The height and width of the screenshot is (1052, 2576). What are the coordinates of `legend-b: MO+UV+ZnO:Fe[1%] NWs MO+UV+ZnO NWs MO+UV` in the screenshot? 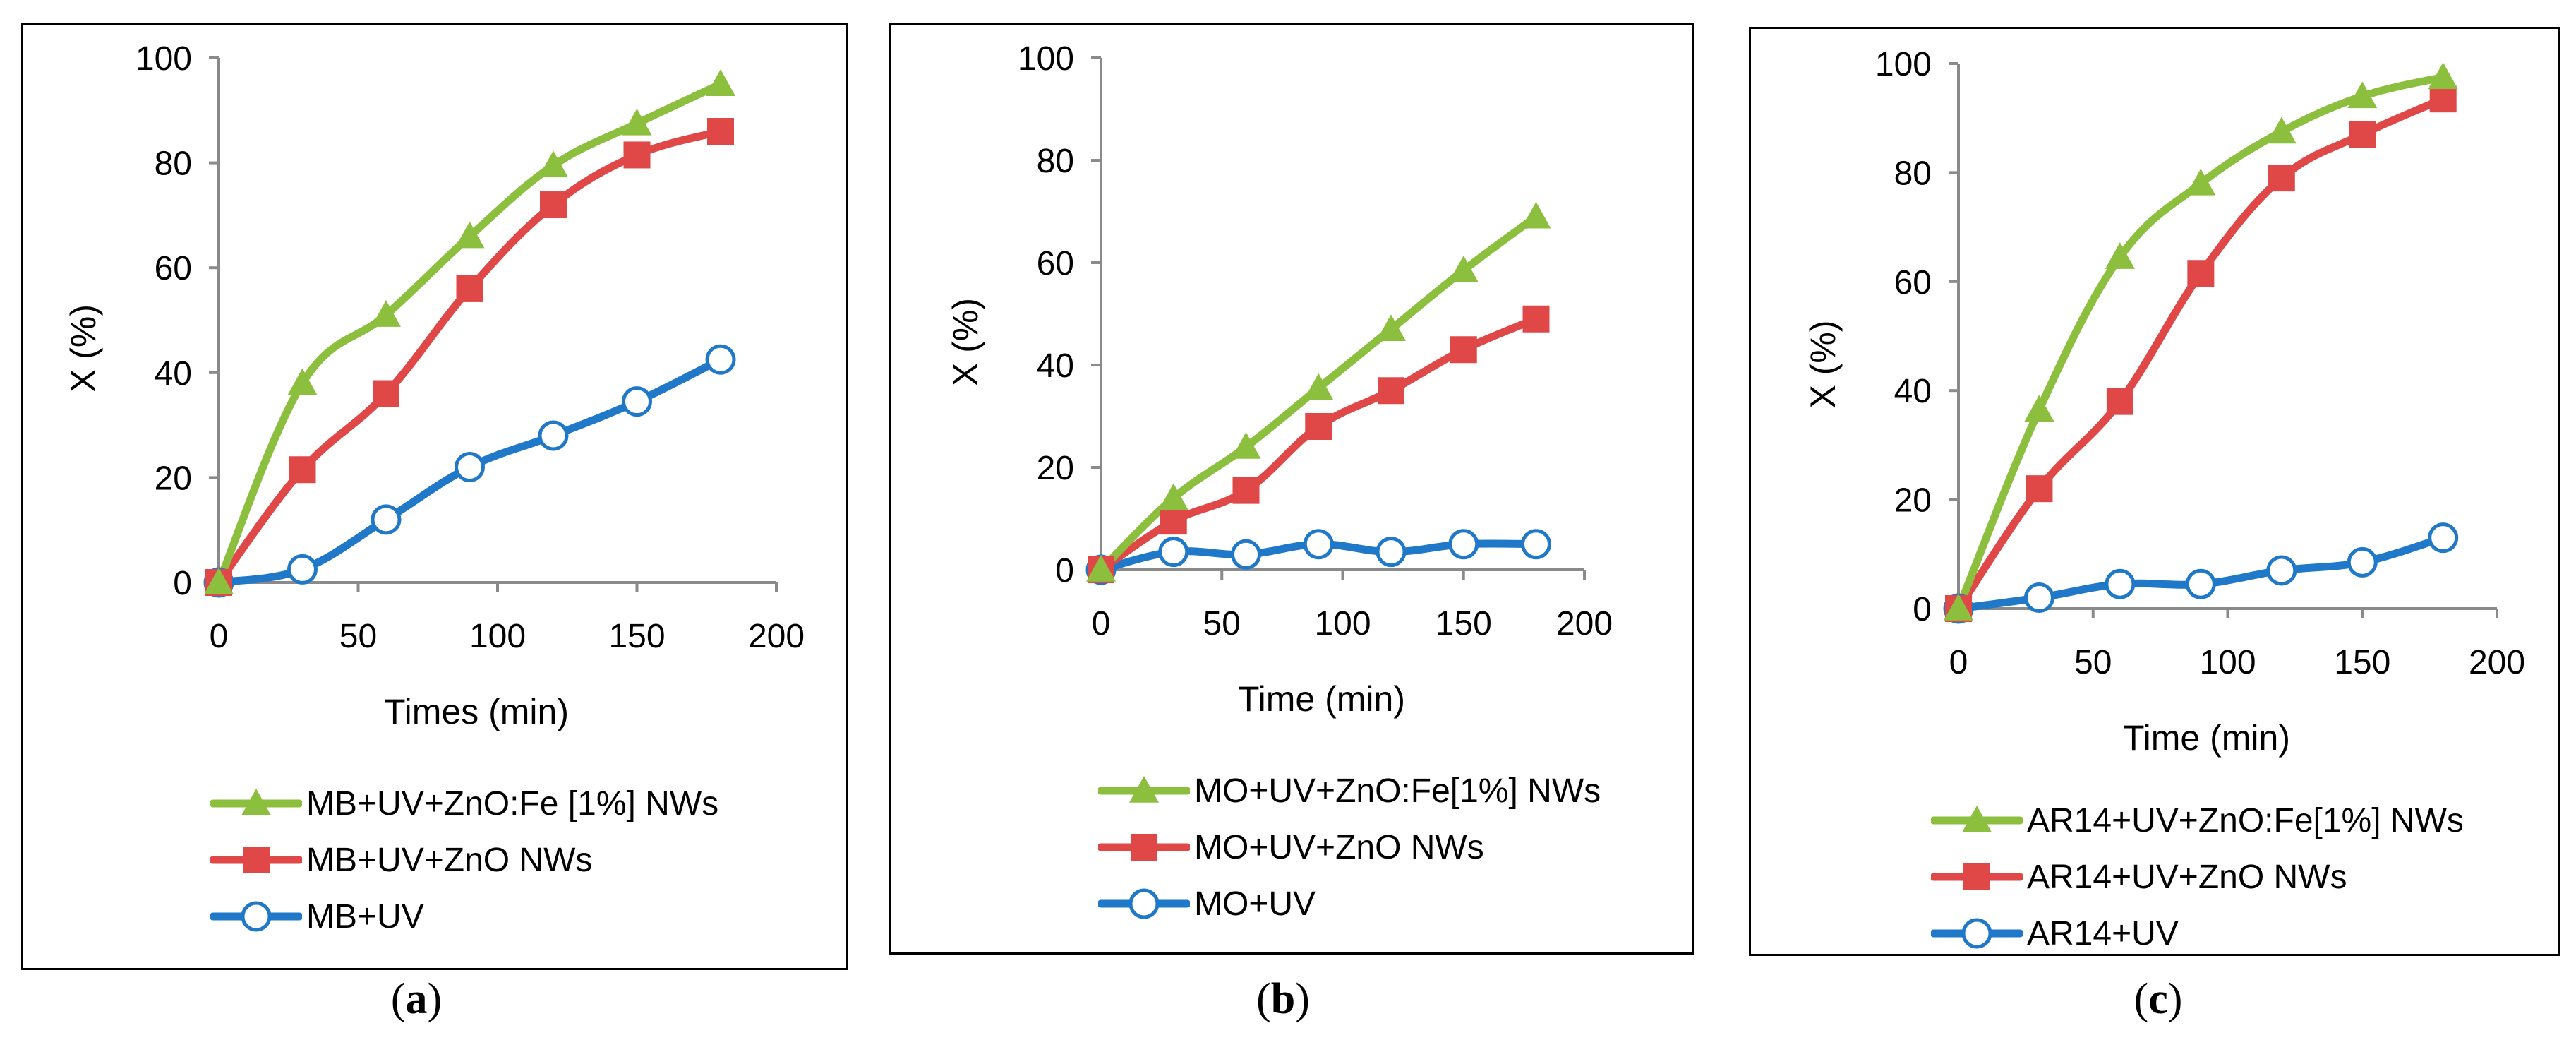 It's located at (1349, 847).